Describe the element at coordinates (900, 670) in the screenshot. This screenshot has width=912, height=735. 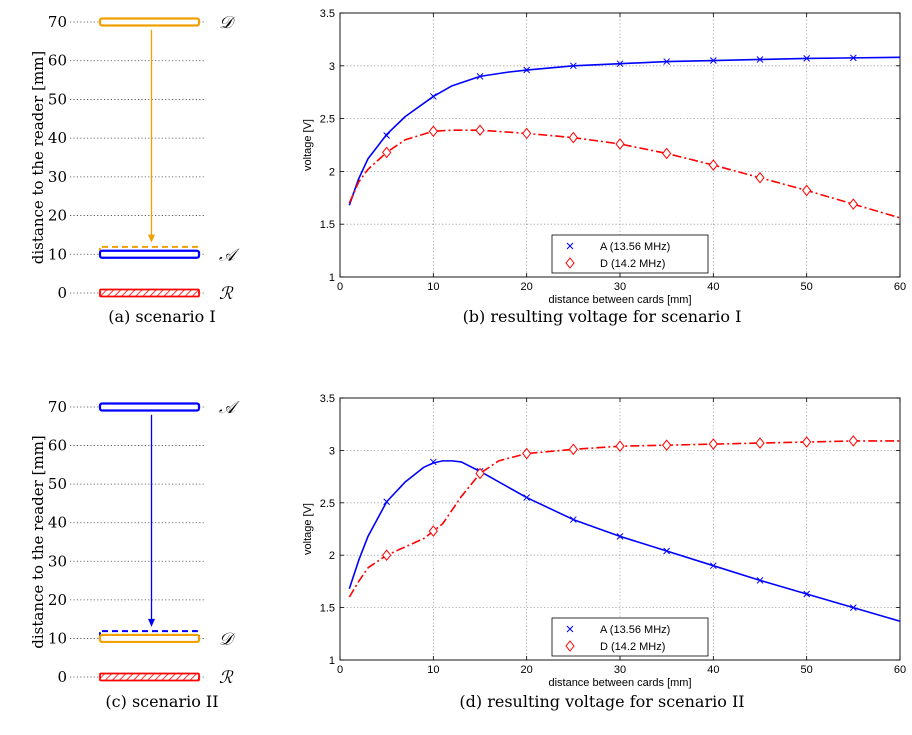
I see `x-tick-label: 60` at that location.